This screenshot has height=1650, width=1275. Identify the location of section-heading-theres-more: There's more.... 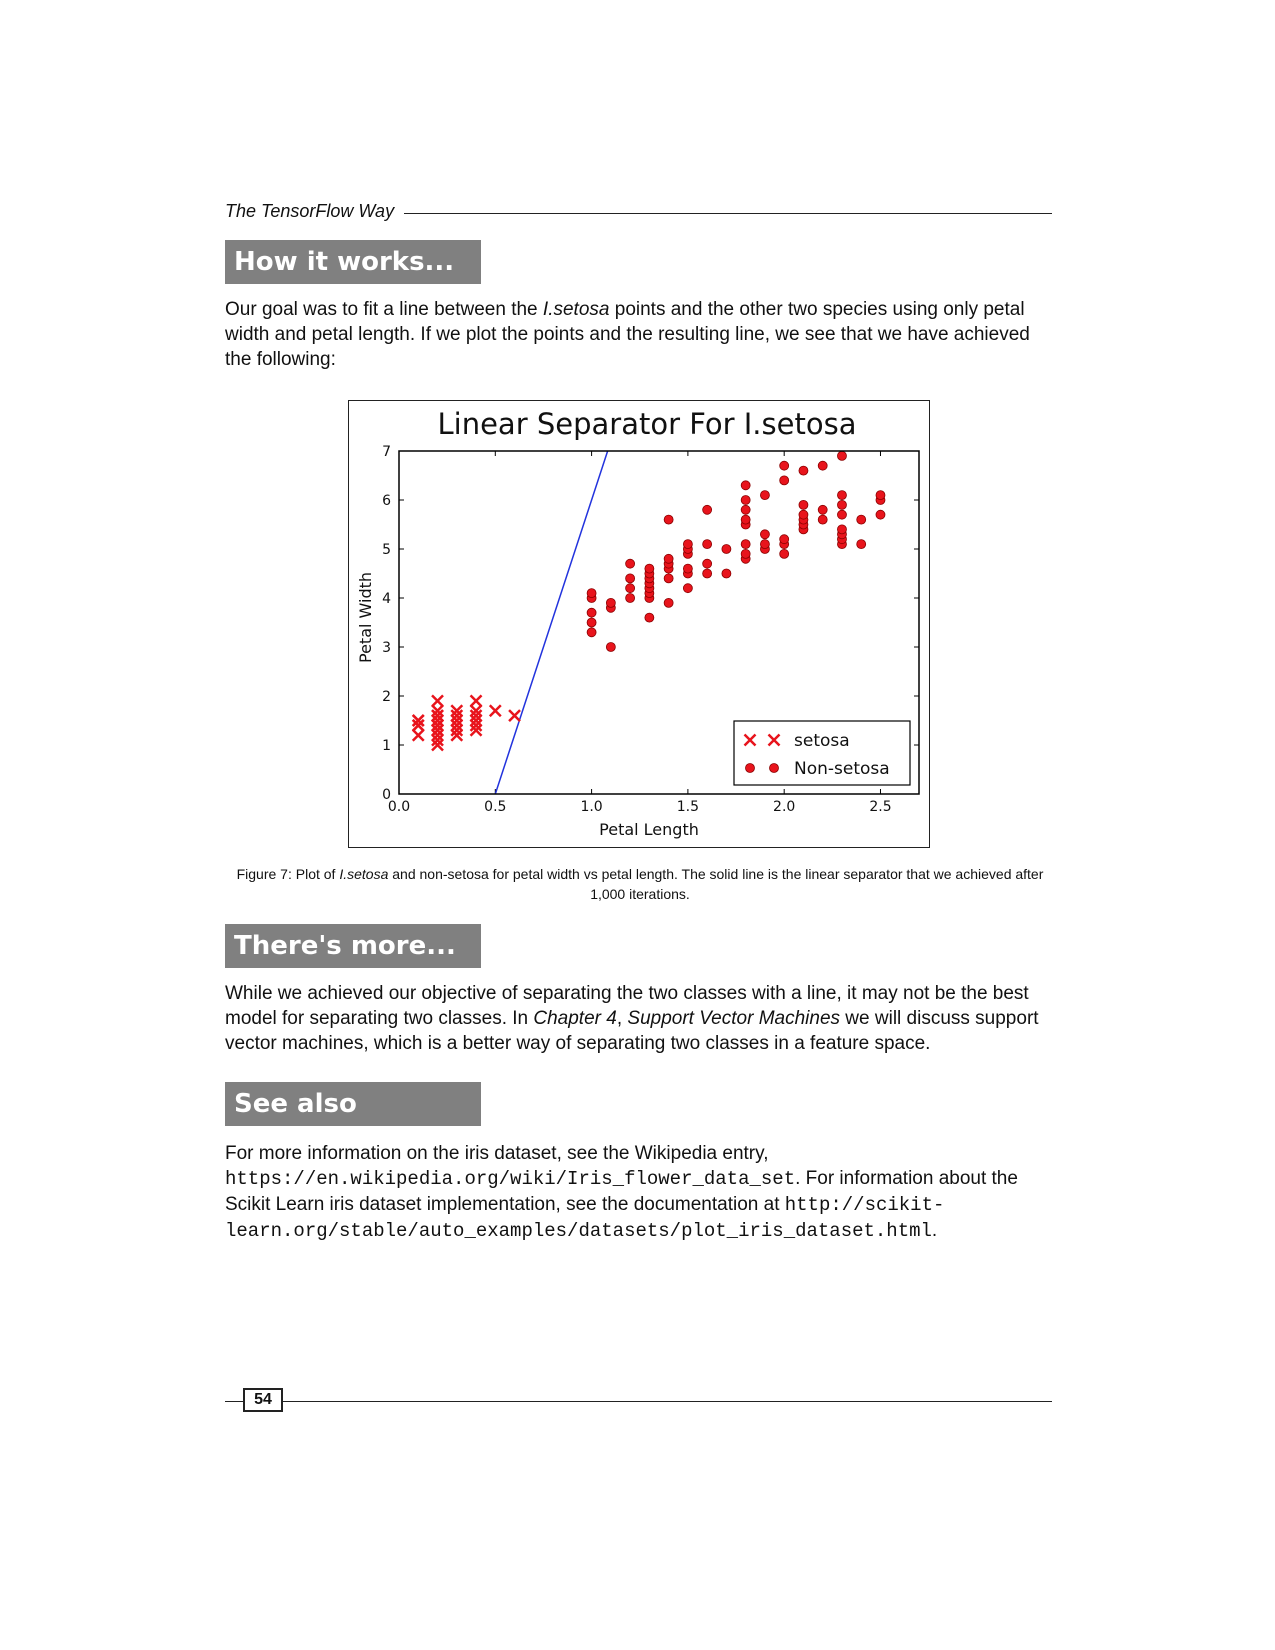
(353, 946).